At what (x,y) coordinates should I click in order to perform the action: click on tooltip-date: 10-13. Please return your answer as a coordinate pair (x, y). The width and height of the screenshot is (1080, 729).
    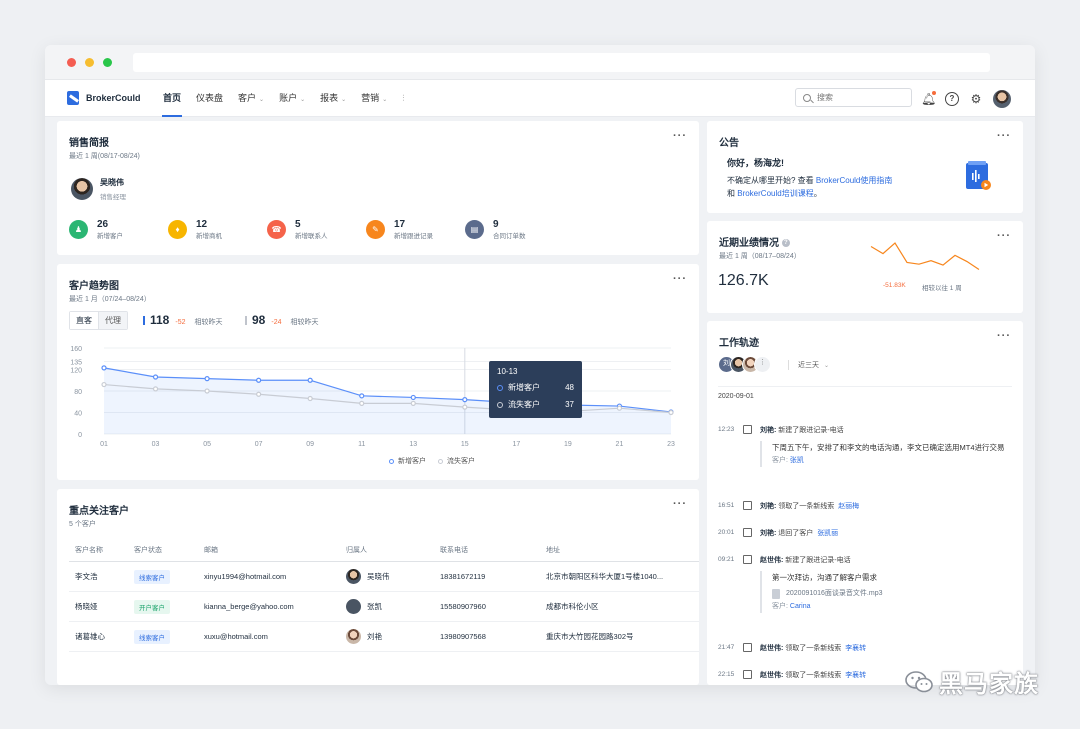
    Looking at the image, I should click on (507, 371).